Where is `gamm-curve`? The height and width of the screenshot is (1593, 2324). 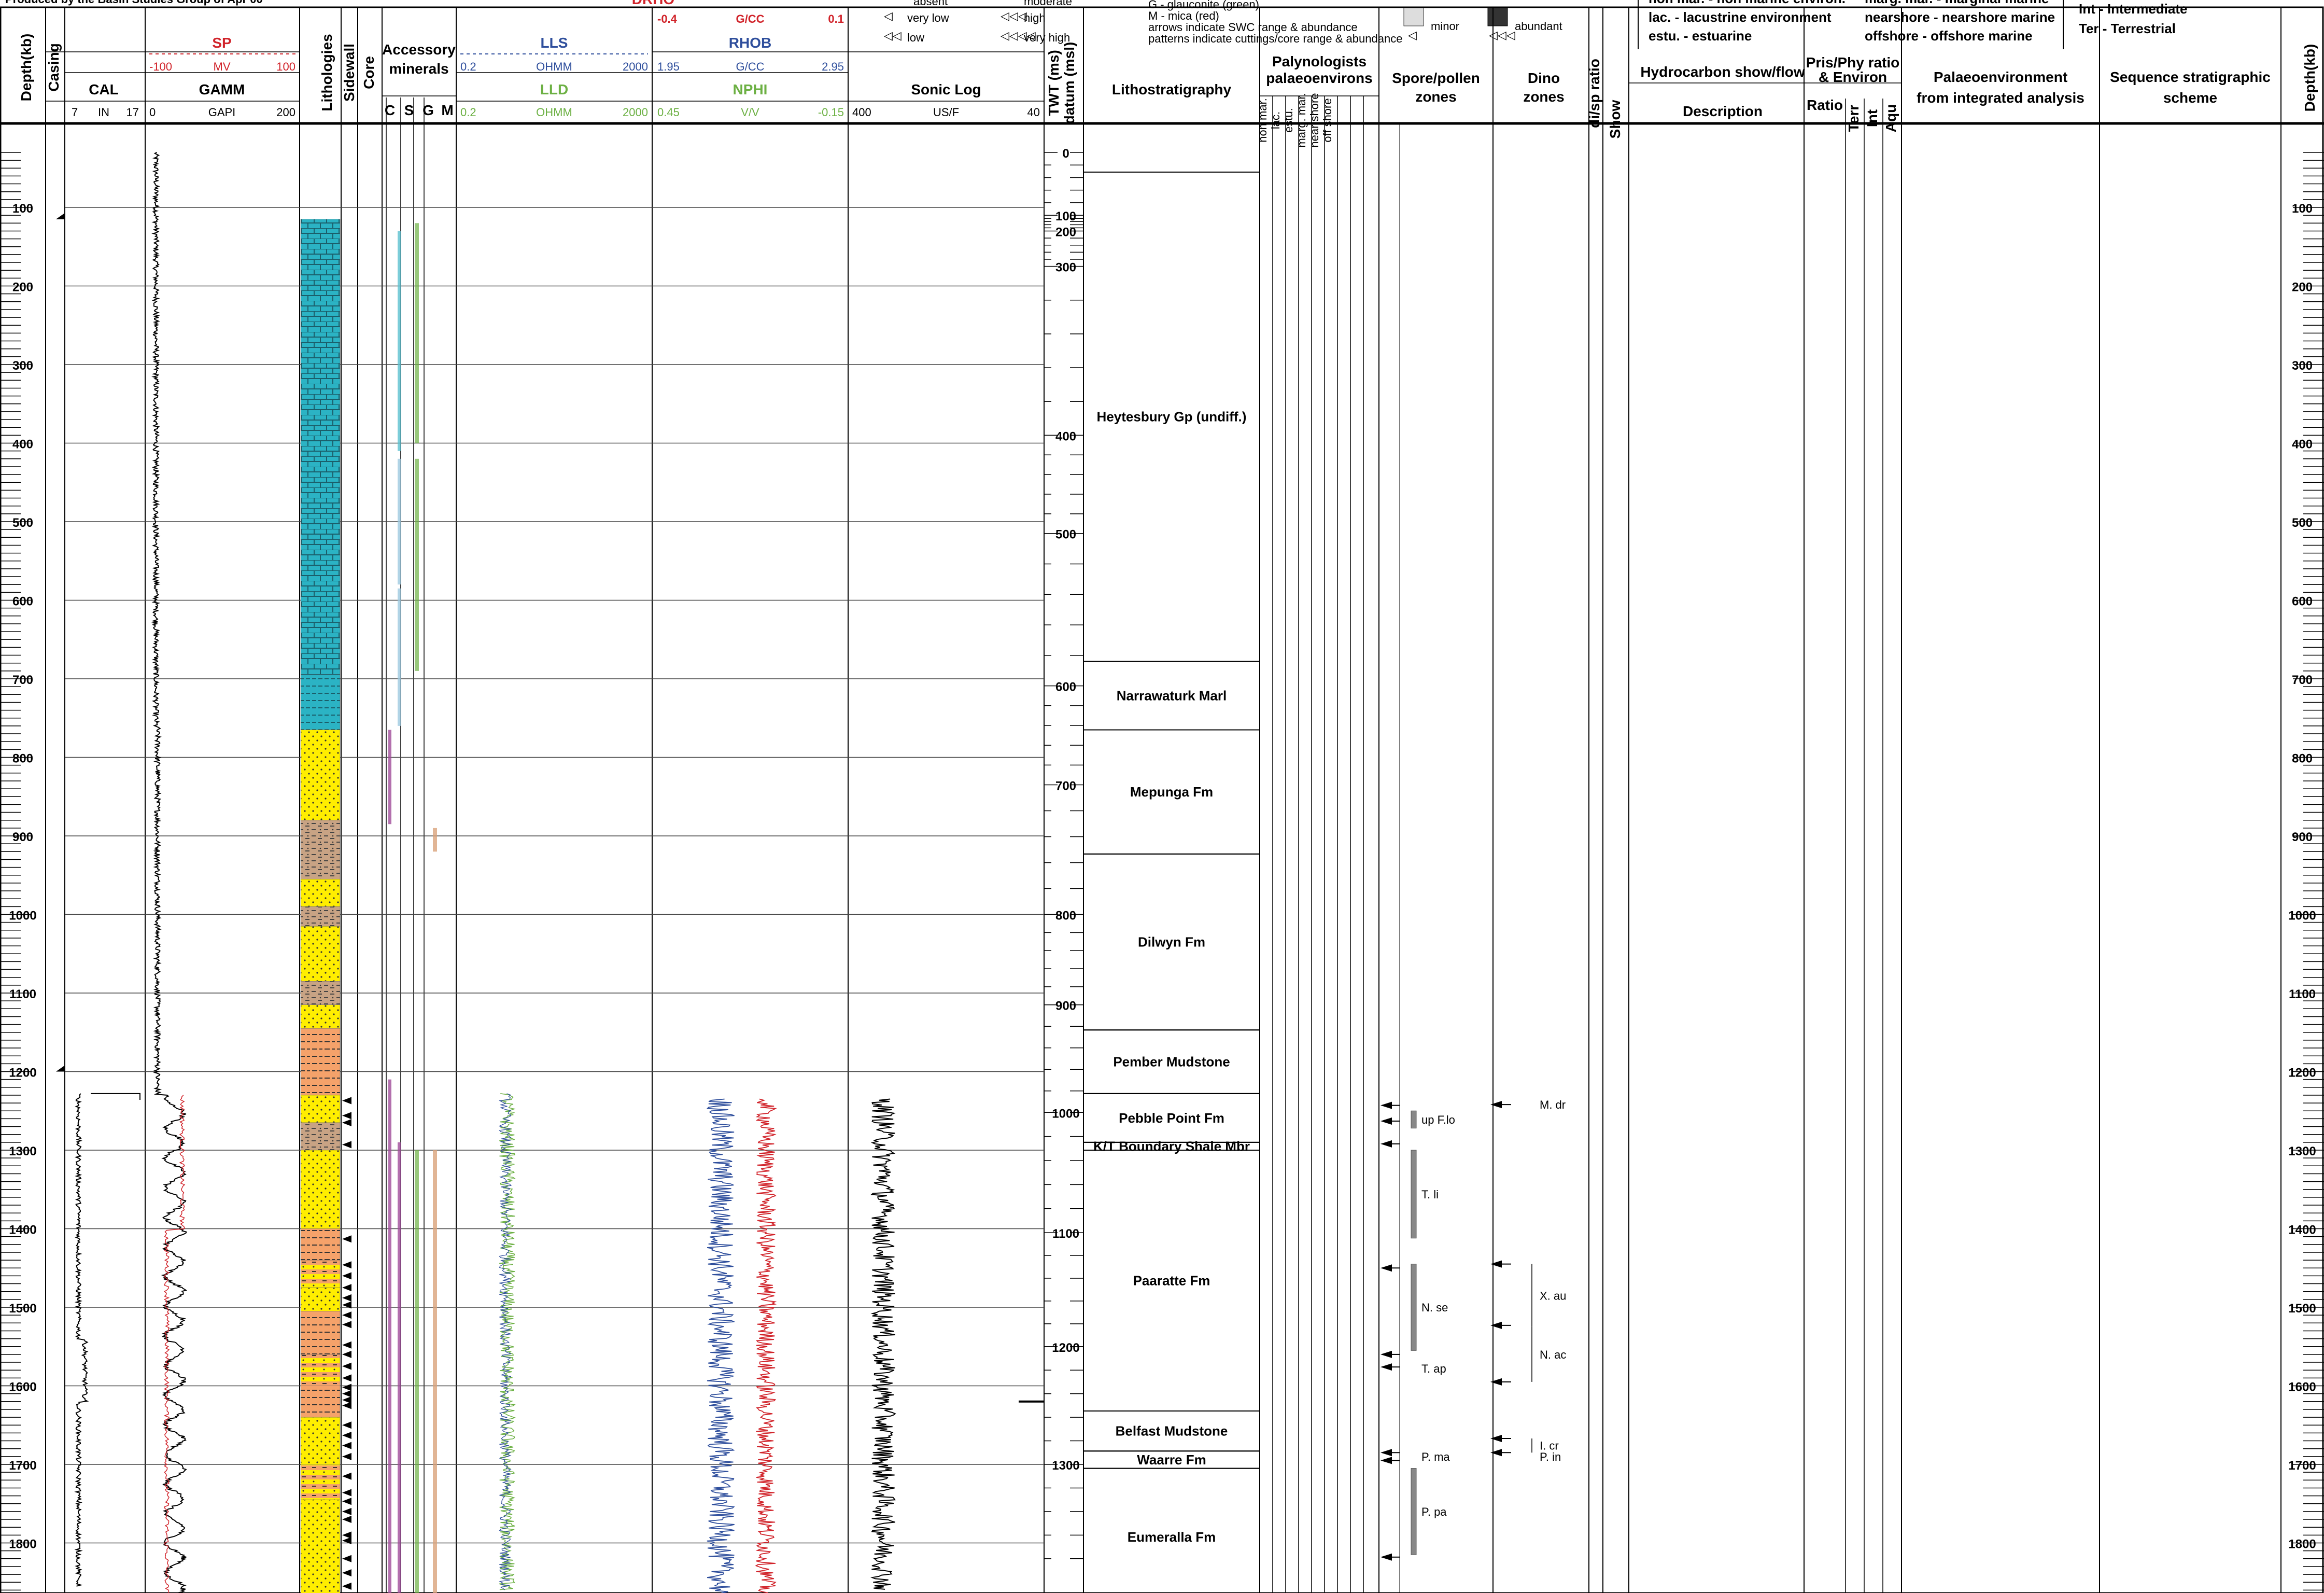
gamm-curve is located at coordinates (169, 872).